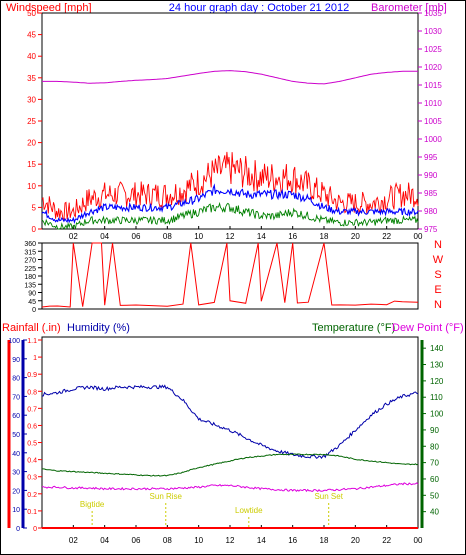 This screenshot has height=555, width=466. I want to click on compass-label: S, so click(437, 275).